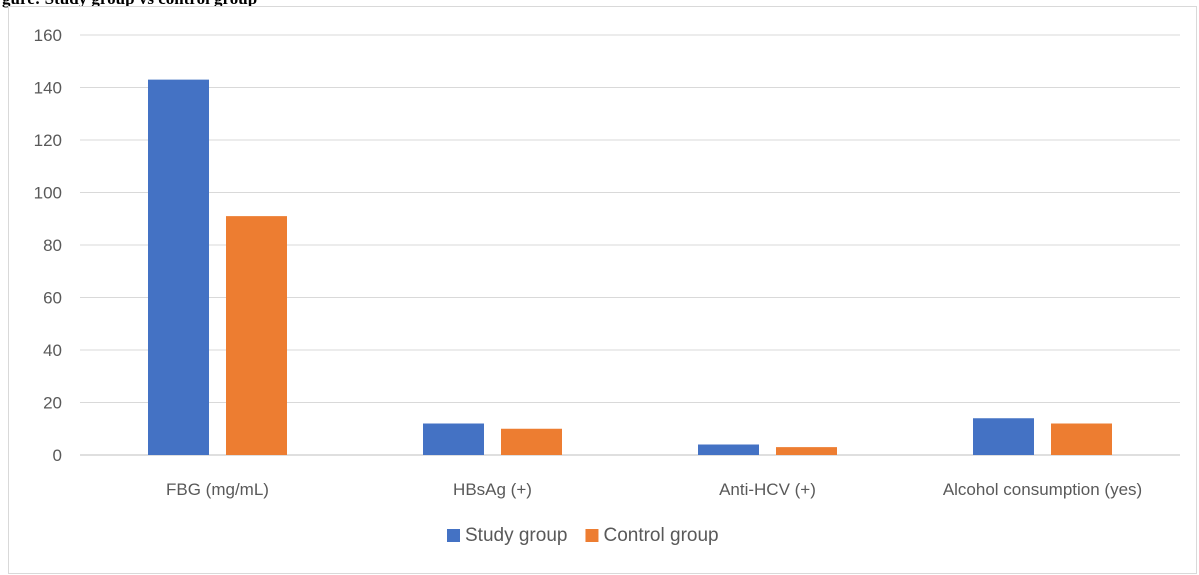  I want to click on x-tick-label: Anti-HCV (+), so click(767, 489).